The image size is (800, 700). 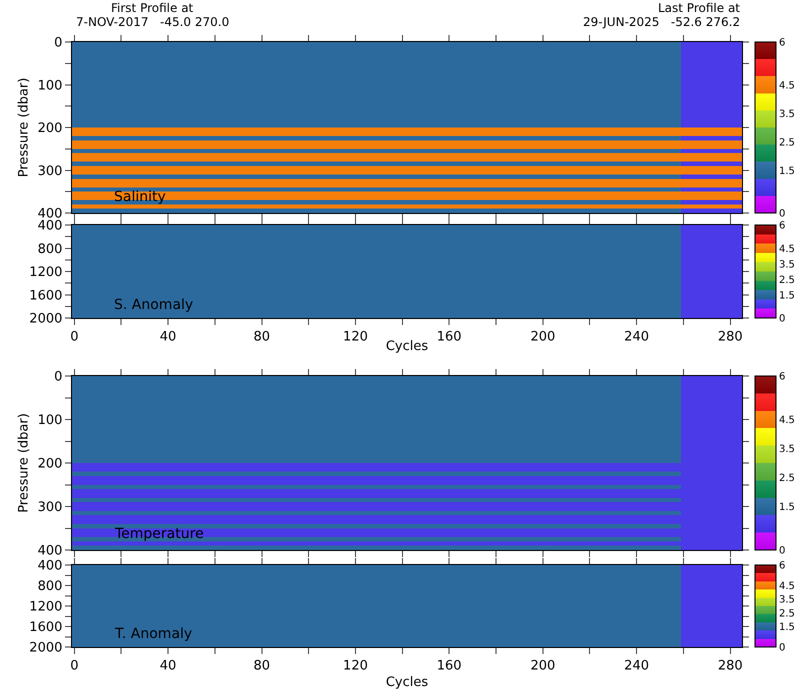 I want to click on annotation: T. Anomaly, so click(x=153, y=634).